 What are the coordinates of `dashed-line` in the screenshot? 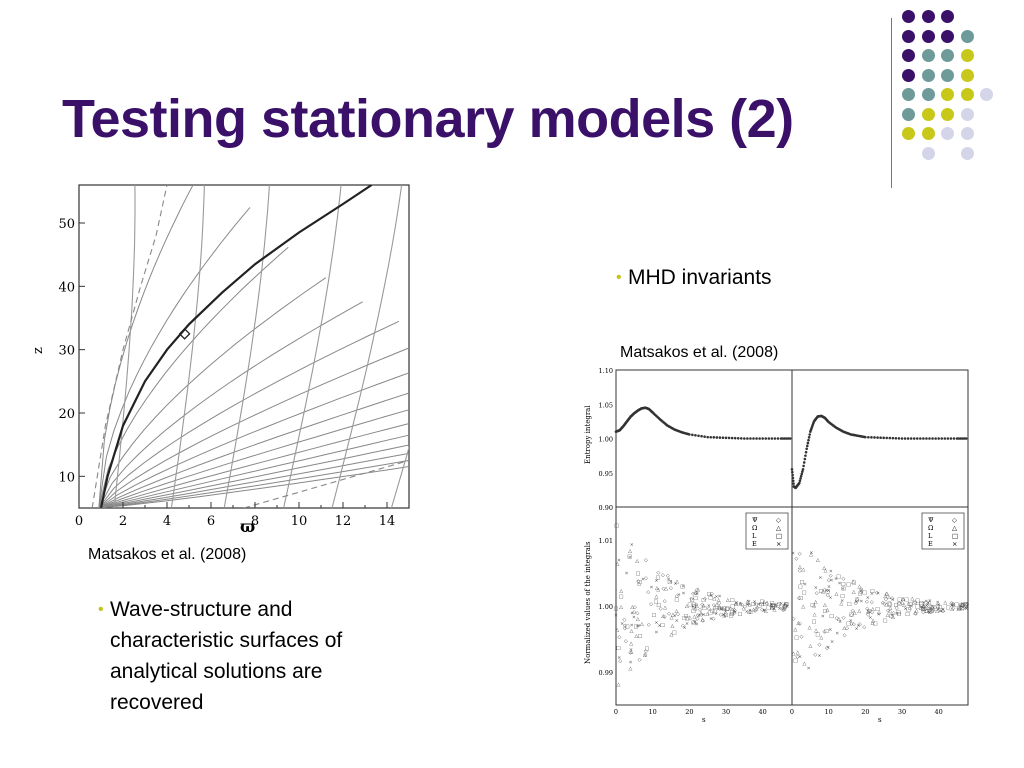 It's located at (326, 483).